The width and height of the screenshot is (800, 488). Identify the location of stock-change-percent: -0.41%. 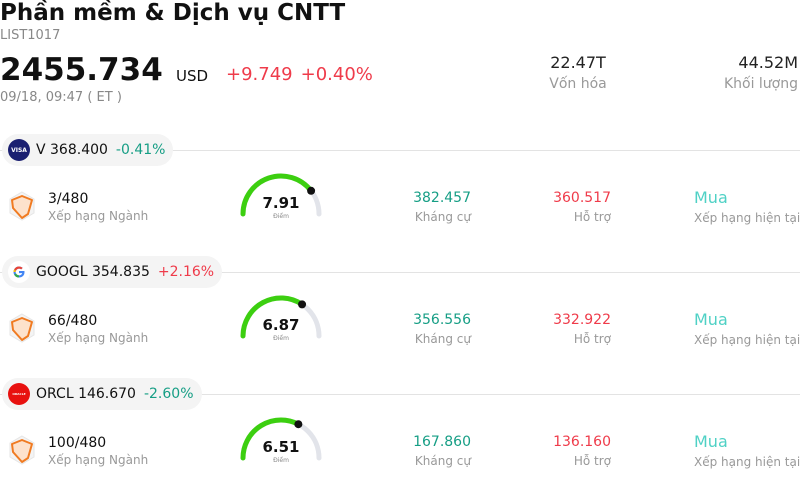
(140, 150).